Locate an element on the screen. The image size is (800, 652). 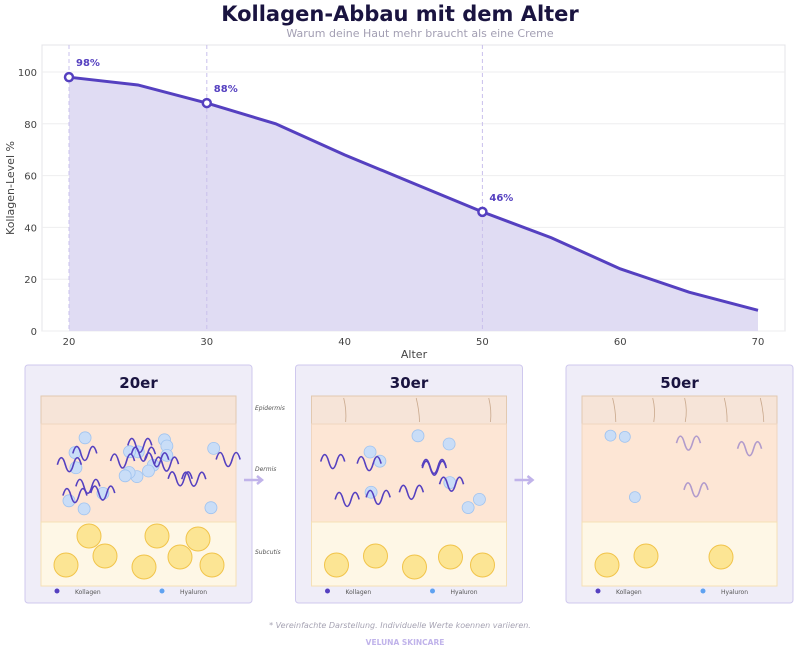
x-tick-label: 70 is located at coordinates (758, 342).